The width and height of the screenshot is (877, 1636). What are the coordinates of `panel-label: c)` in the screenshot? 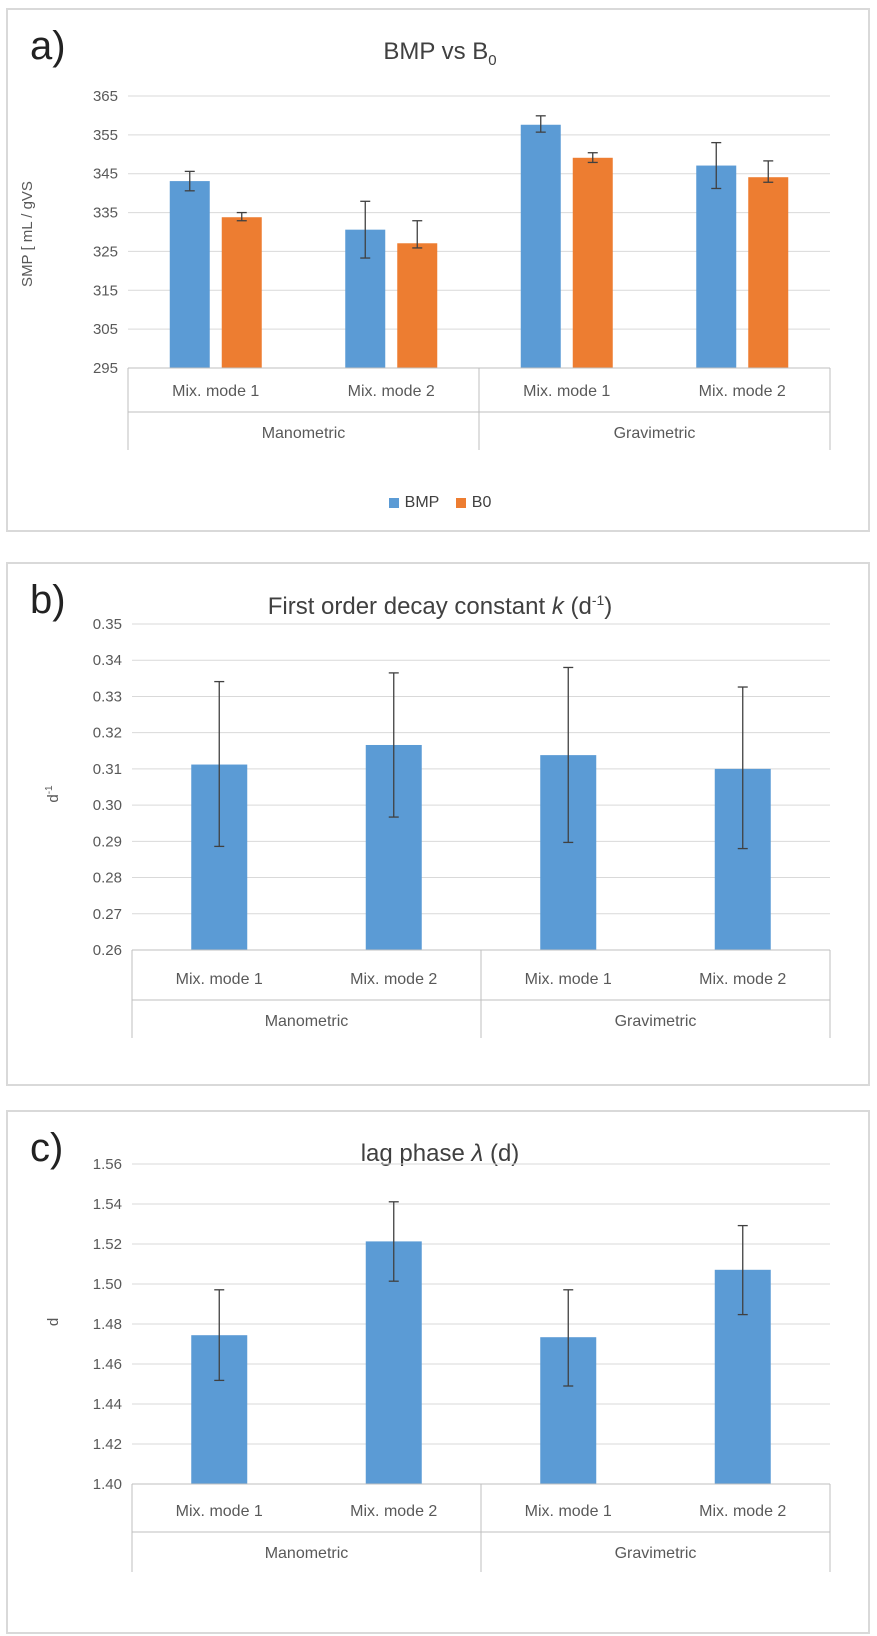 It's located at (47, 1148).